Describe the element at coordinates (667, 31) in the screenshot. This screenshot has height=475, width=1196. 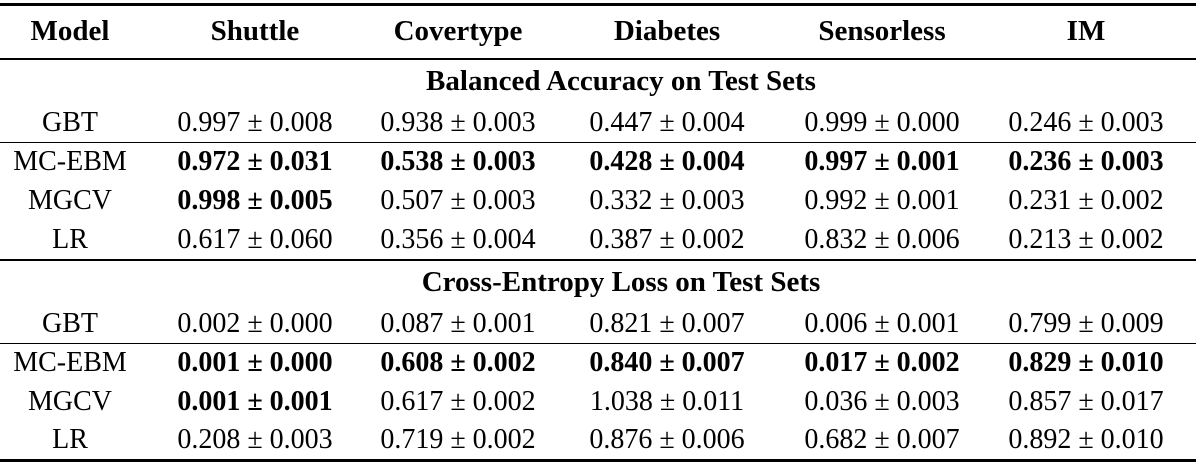
I see `column-header-diabetes: Diabetes` at that location.